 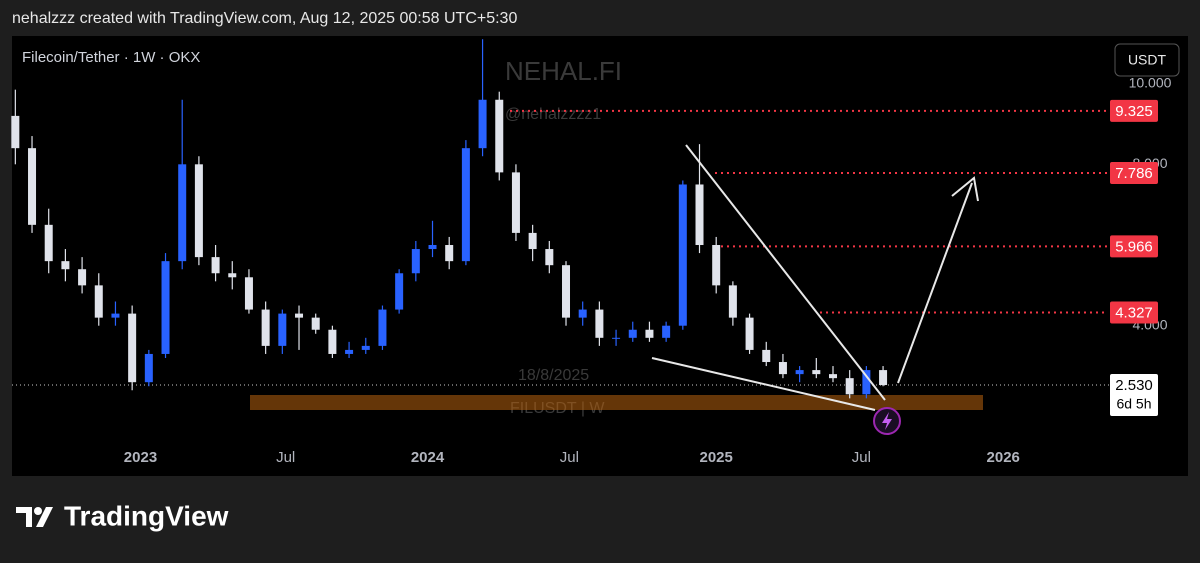 I want to click on level-label: 4.327, so click(x=1134, y=312).